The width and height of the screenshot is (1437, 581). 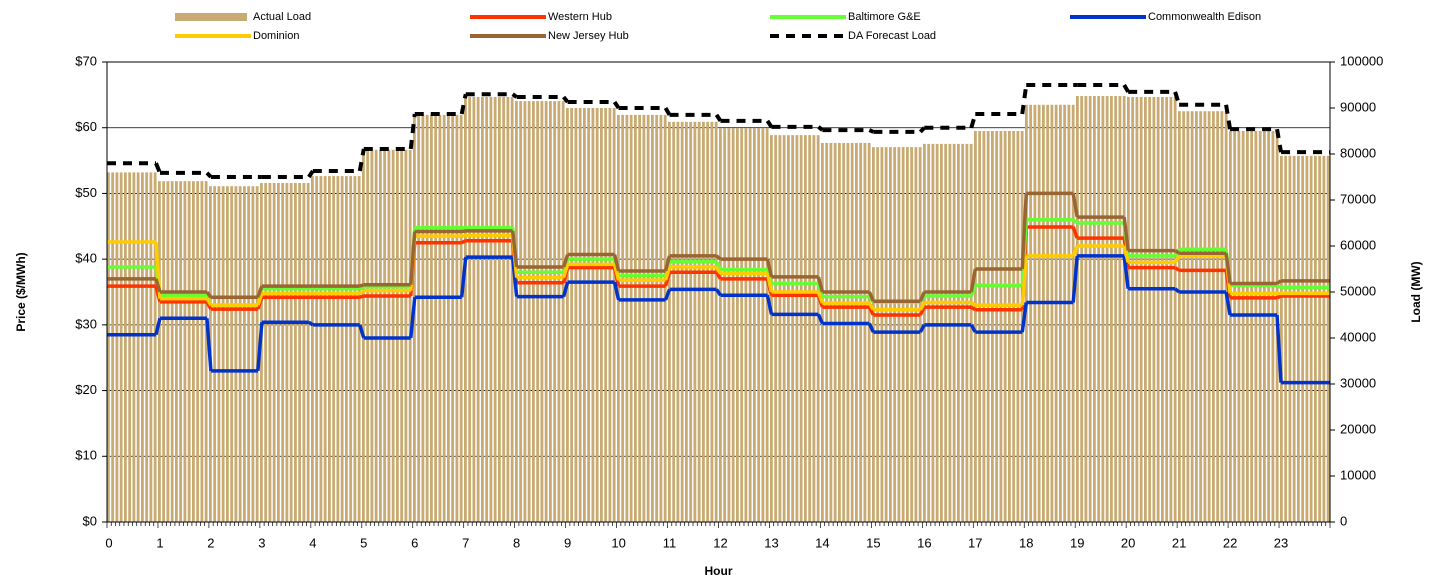 What do you see at coordinates (567, 542) in the screenshot?
I see `x-tick-label: 9` at bounding box center [567, 542].